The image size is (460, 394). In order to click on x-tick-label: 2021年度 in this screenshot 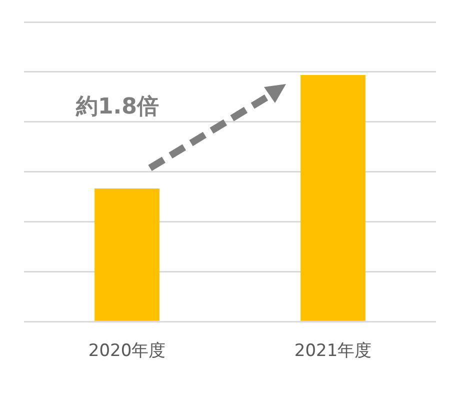, I will do `click(333, 351)`.